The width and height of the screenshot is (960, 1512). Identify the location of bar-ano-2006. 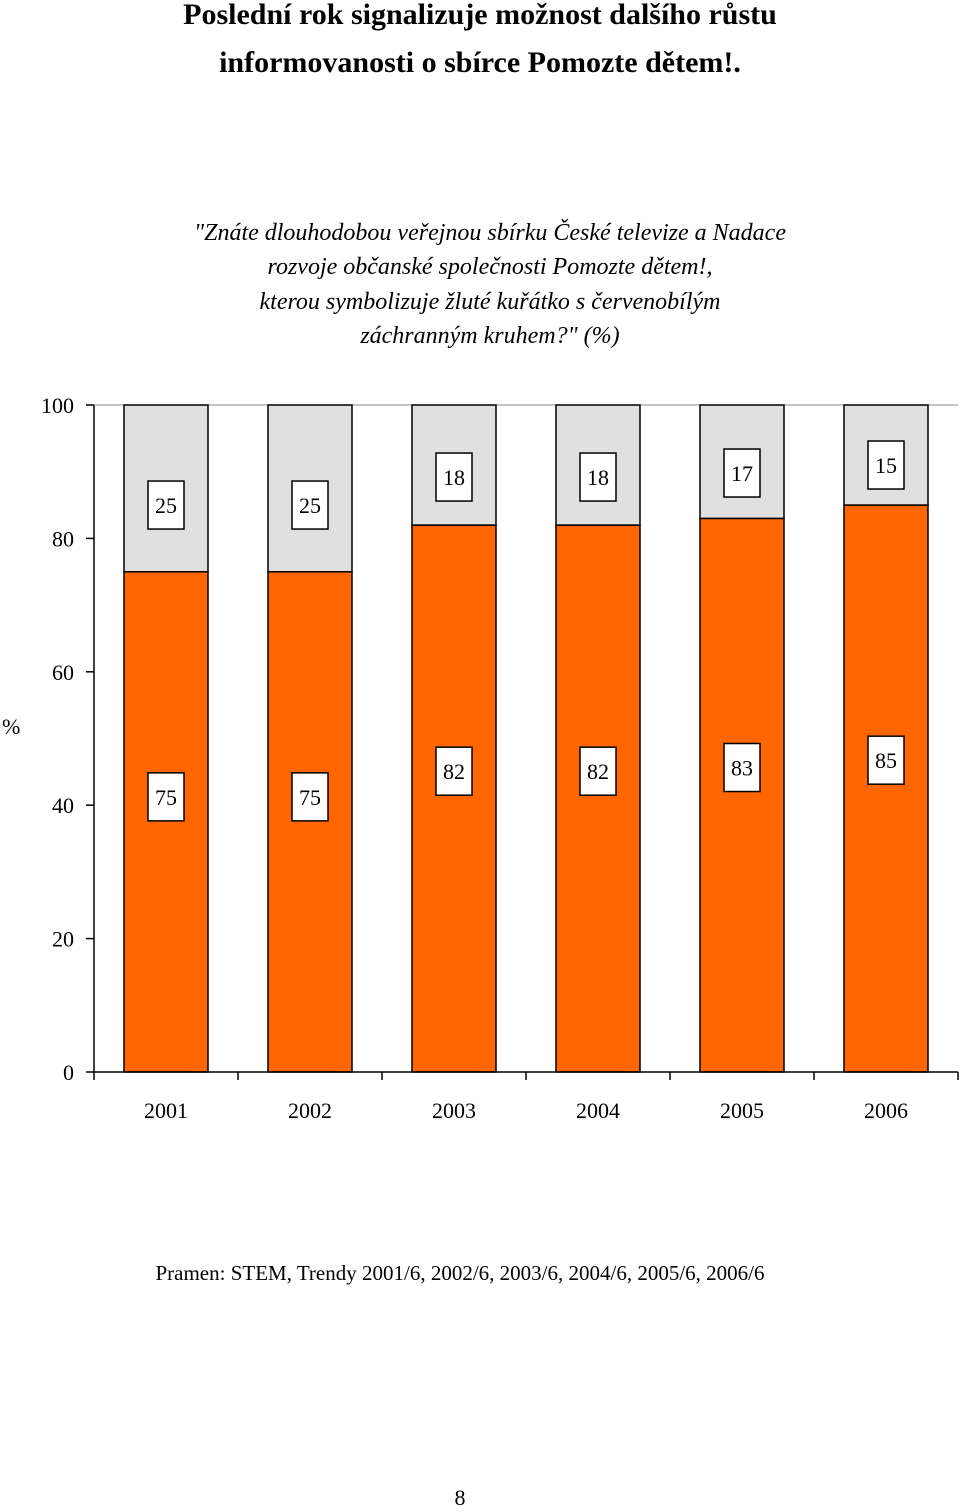
(886, 788).